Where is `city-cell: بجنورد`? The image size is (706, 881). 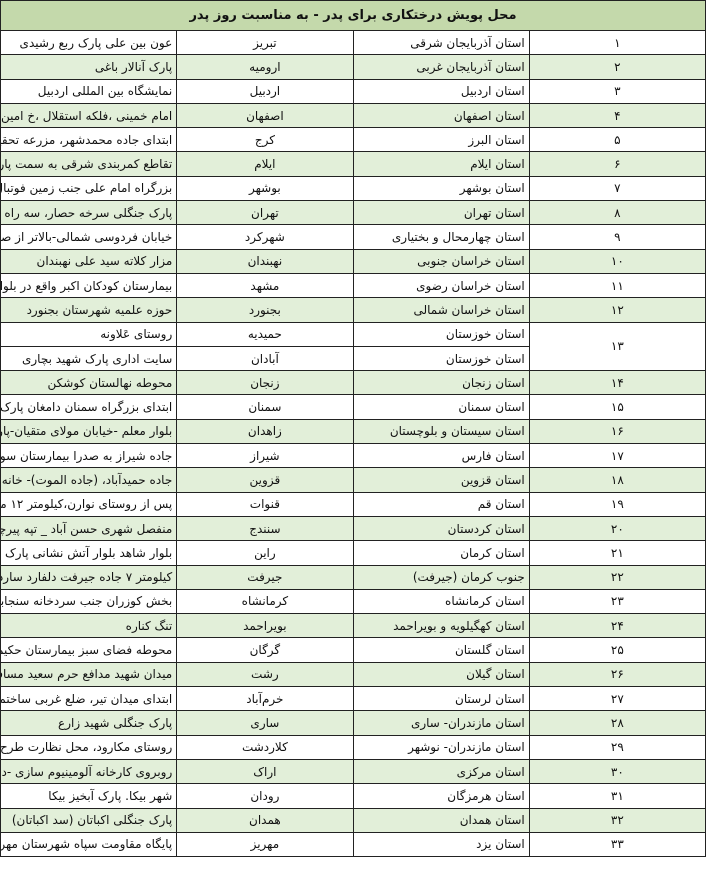 city-cell: بجنورد is located at coordinates (265, 310).